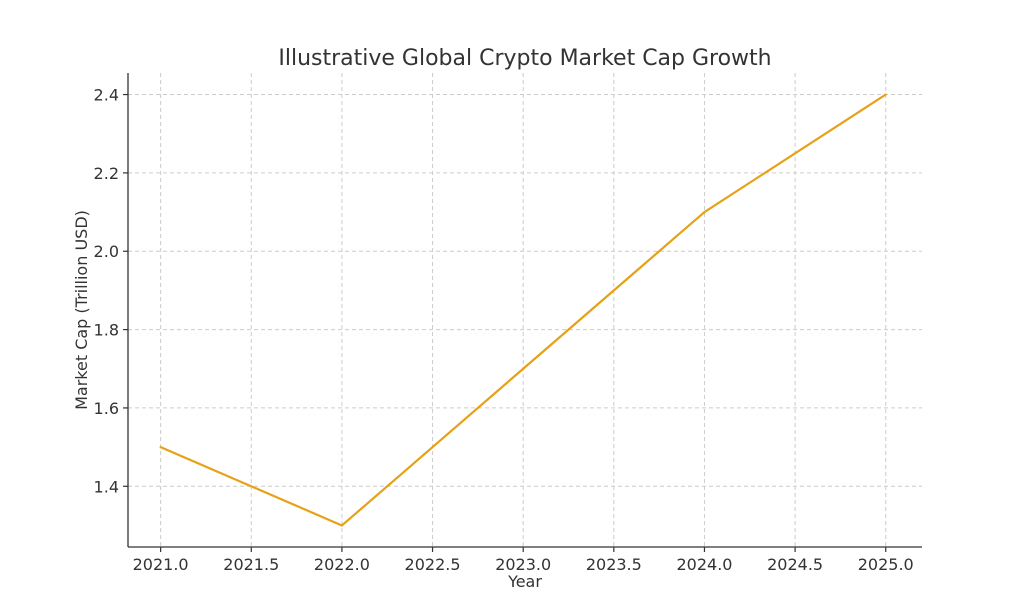 Image resolution: width=1024 pixels, height=614 pixels. I want to click on y-tick-label: 2.2, so click(106, 173).